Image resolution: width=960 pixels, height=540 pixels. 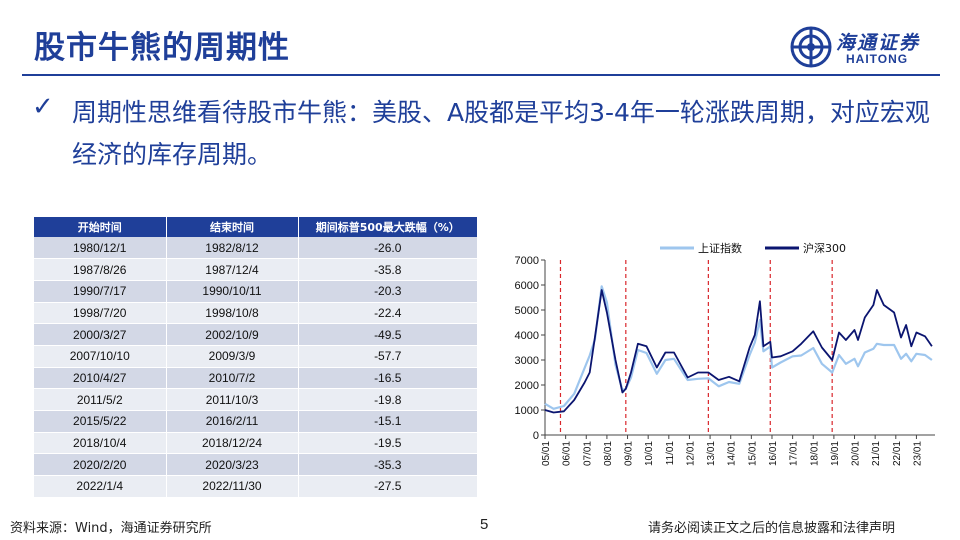 I want to click on table-row: 2007/10/10 2009/3/9 -57.7, so click(x=256, y=356).